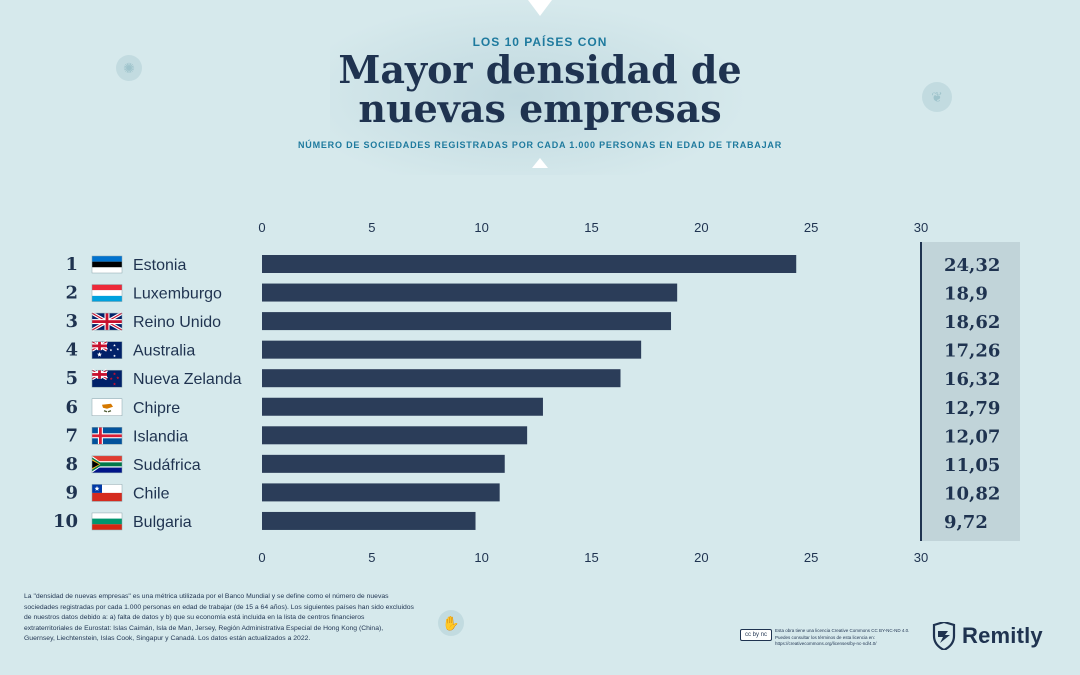 The image size is (1080, 675). I want to click on rank-label: 1, so click(71, 264).